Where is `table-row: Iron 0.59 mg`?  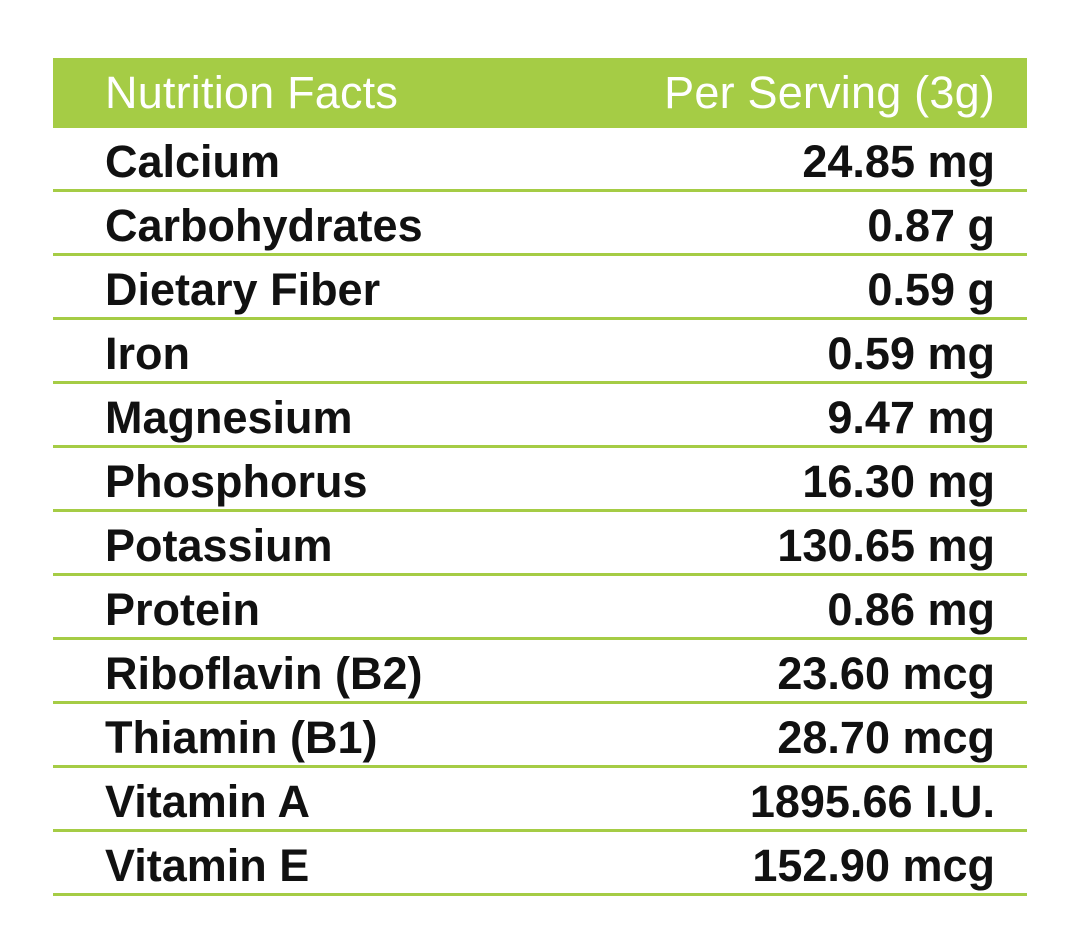
table-row: Iron 0.59 mg is located at coordinates (540, 352).